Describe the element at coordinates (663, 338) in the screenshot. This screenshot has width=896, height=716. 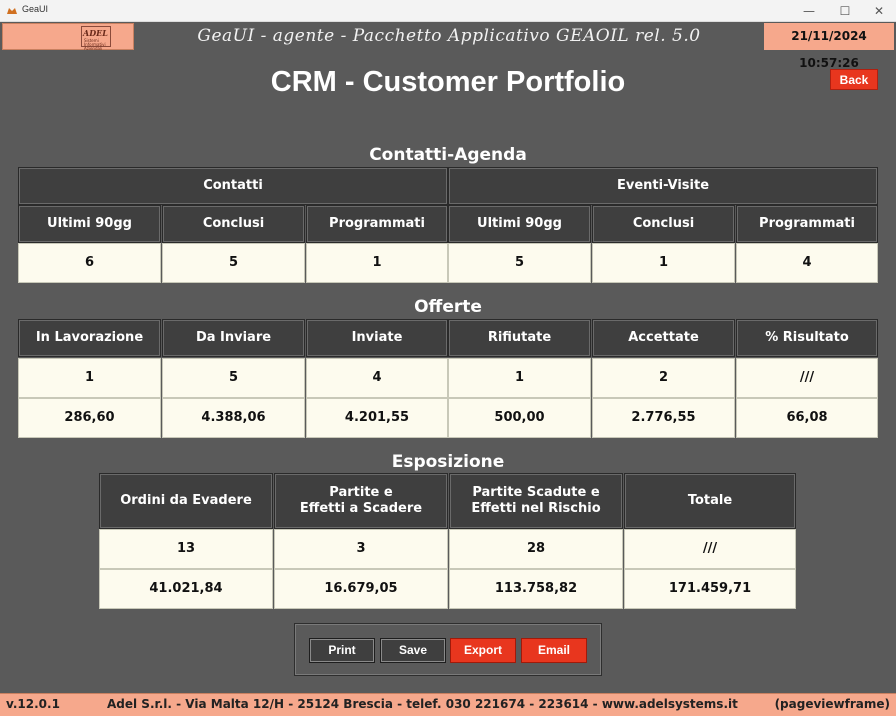
I see `header-offerte-accettate: Accettate` at that location.